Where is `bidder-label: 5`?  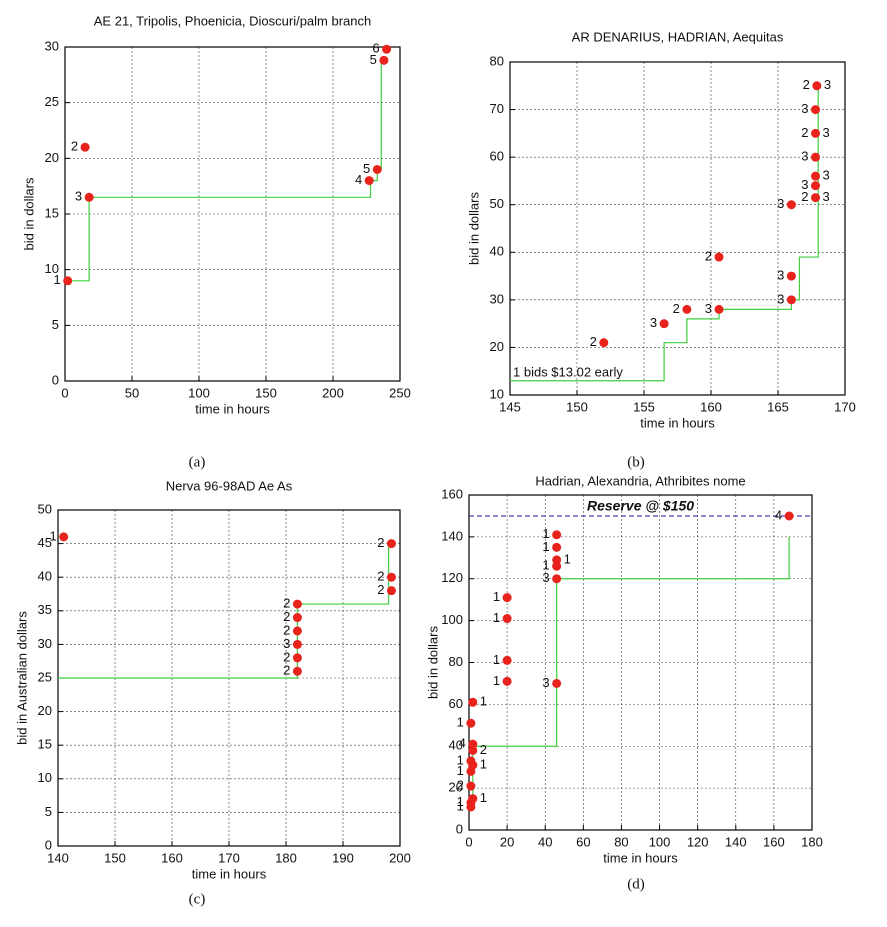 bidder-label: 5 is located at coordinates (373, 59).